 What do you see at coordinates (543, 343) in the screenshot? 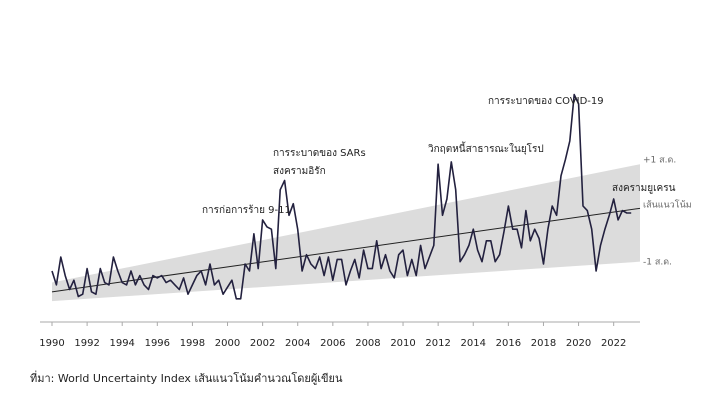
I see `x-tick-label: 2018` at bounding box center [543, 343].